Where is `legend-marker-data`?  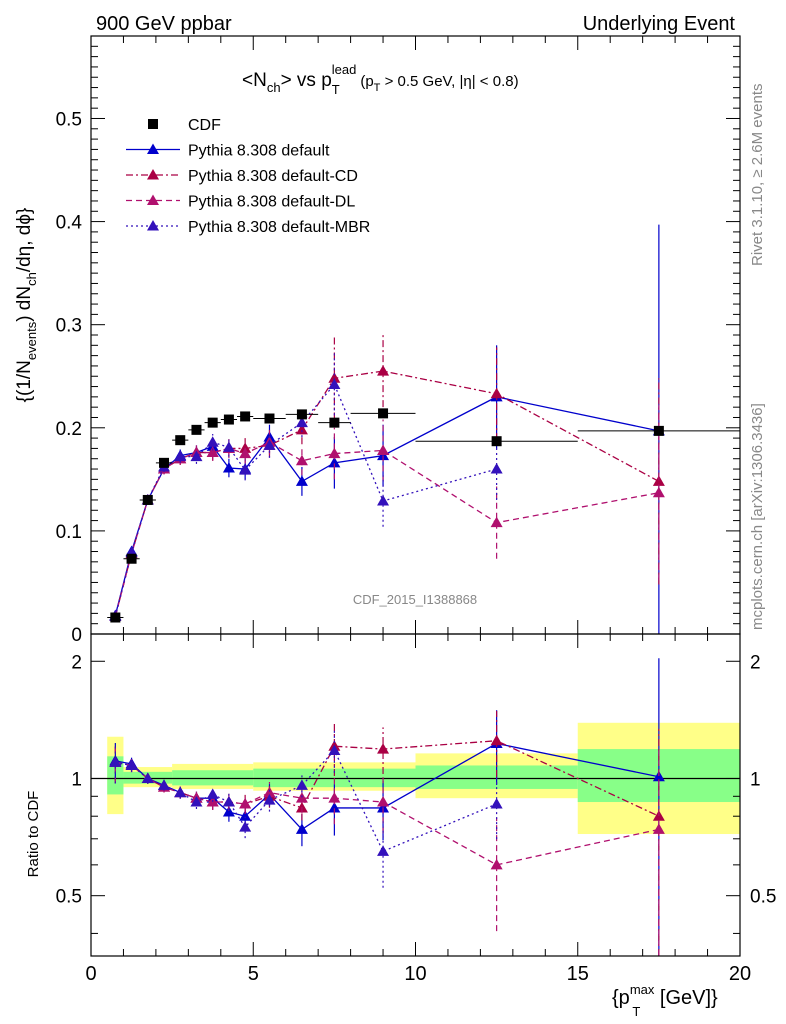
legend-marker-data is located at coordinates (153, 124).